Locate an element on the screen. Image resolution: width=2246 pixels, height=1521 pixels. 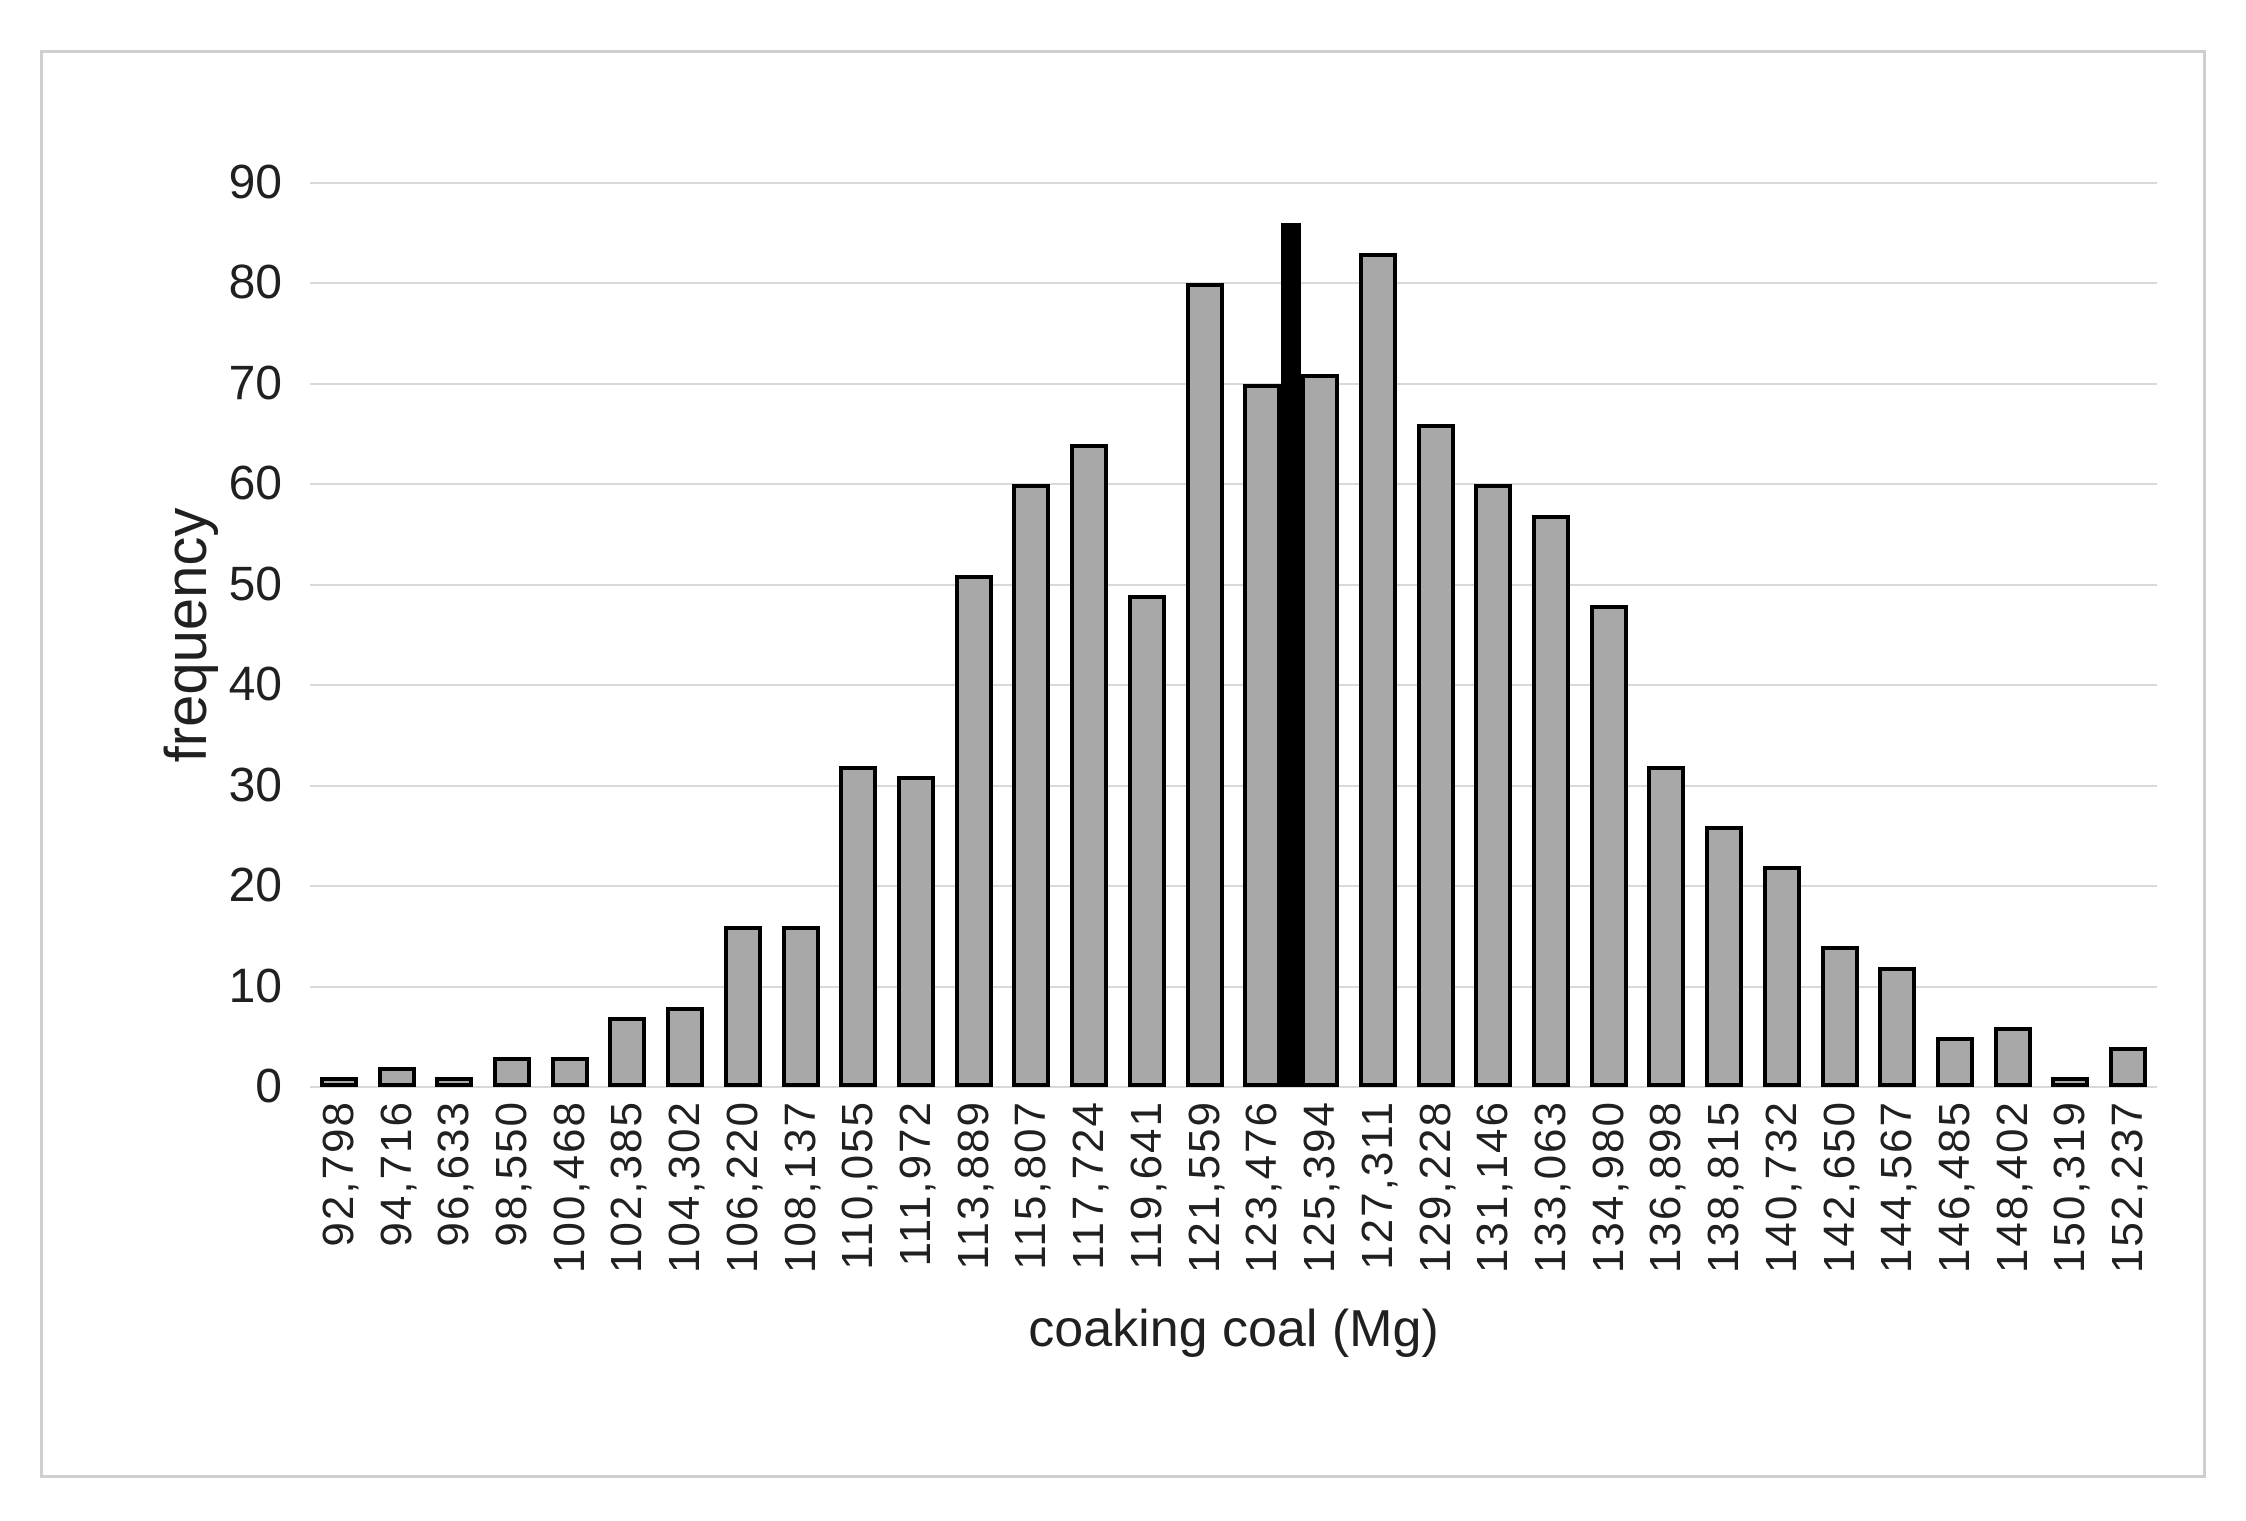
bar-117,724 is located at coordinates (1089, 765).